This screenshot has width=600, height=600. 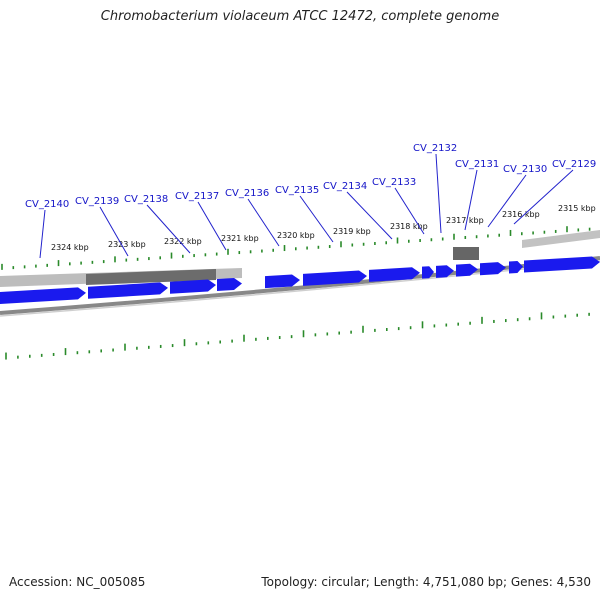 What do you see at coordinates (183, 241) in the screenshot?
I see `kbp-label-2322: 2322 kbp` at bounding box center [183, 241].